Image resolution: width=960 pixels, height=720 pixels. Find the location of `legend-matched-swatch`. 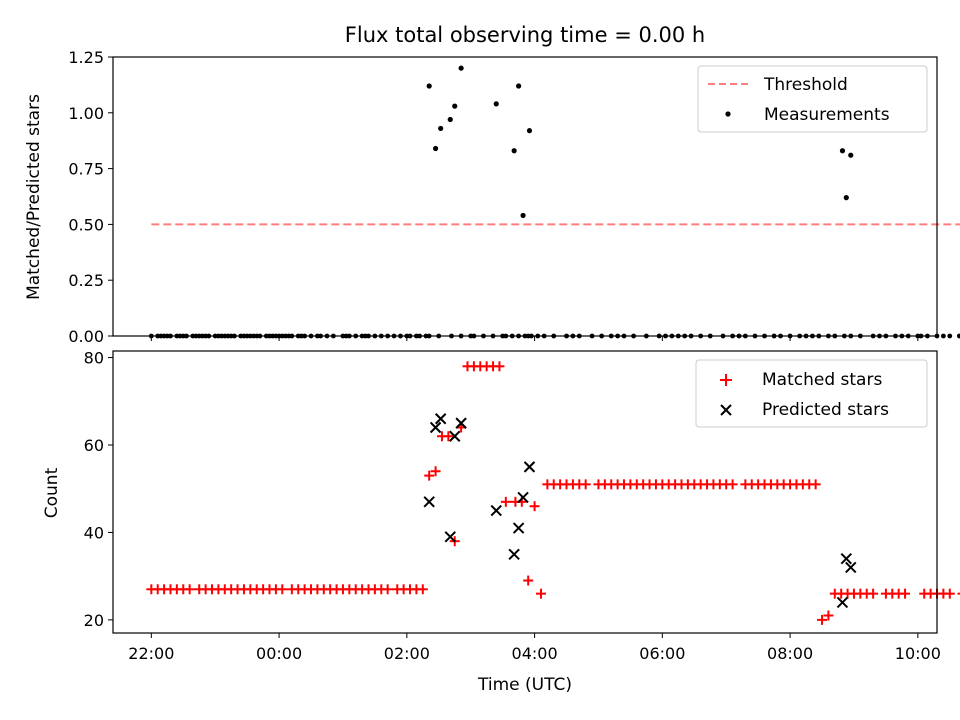

legend-matched-swatch is located at coordinates (726, 380).